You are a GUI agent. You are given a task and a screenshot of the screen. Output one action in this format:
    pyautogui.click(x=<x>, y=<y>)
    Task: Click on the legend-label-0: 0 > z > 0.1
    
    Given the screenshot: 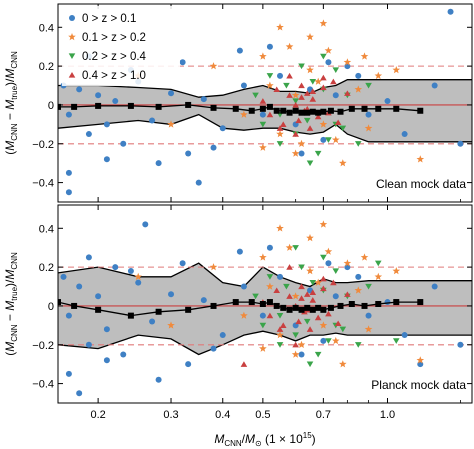 What is the action you would take?
    pyautogui.click(x=109, y=19)
    